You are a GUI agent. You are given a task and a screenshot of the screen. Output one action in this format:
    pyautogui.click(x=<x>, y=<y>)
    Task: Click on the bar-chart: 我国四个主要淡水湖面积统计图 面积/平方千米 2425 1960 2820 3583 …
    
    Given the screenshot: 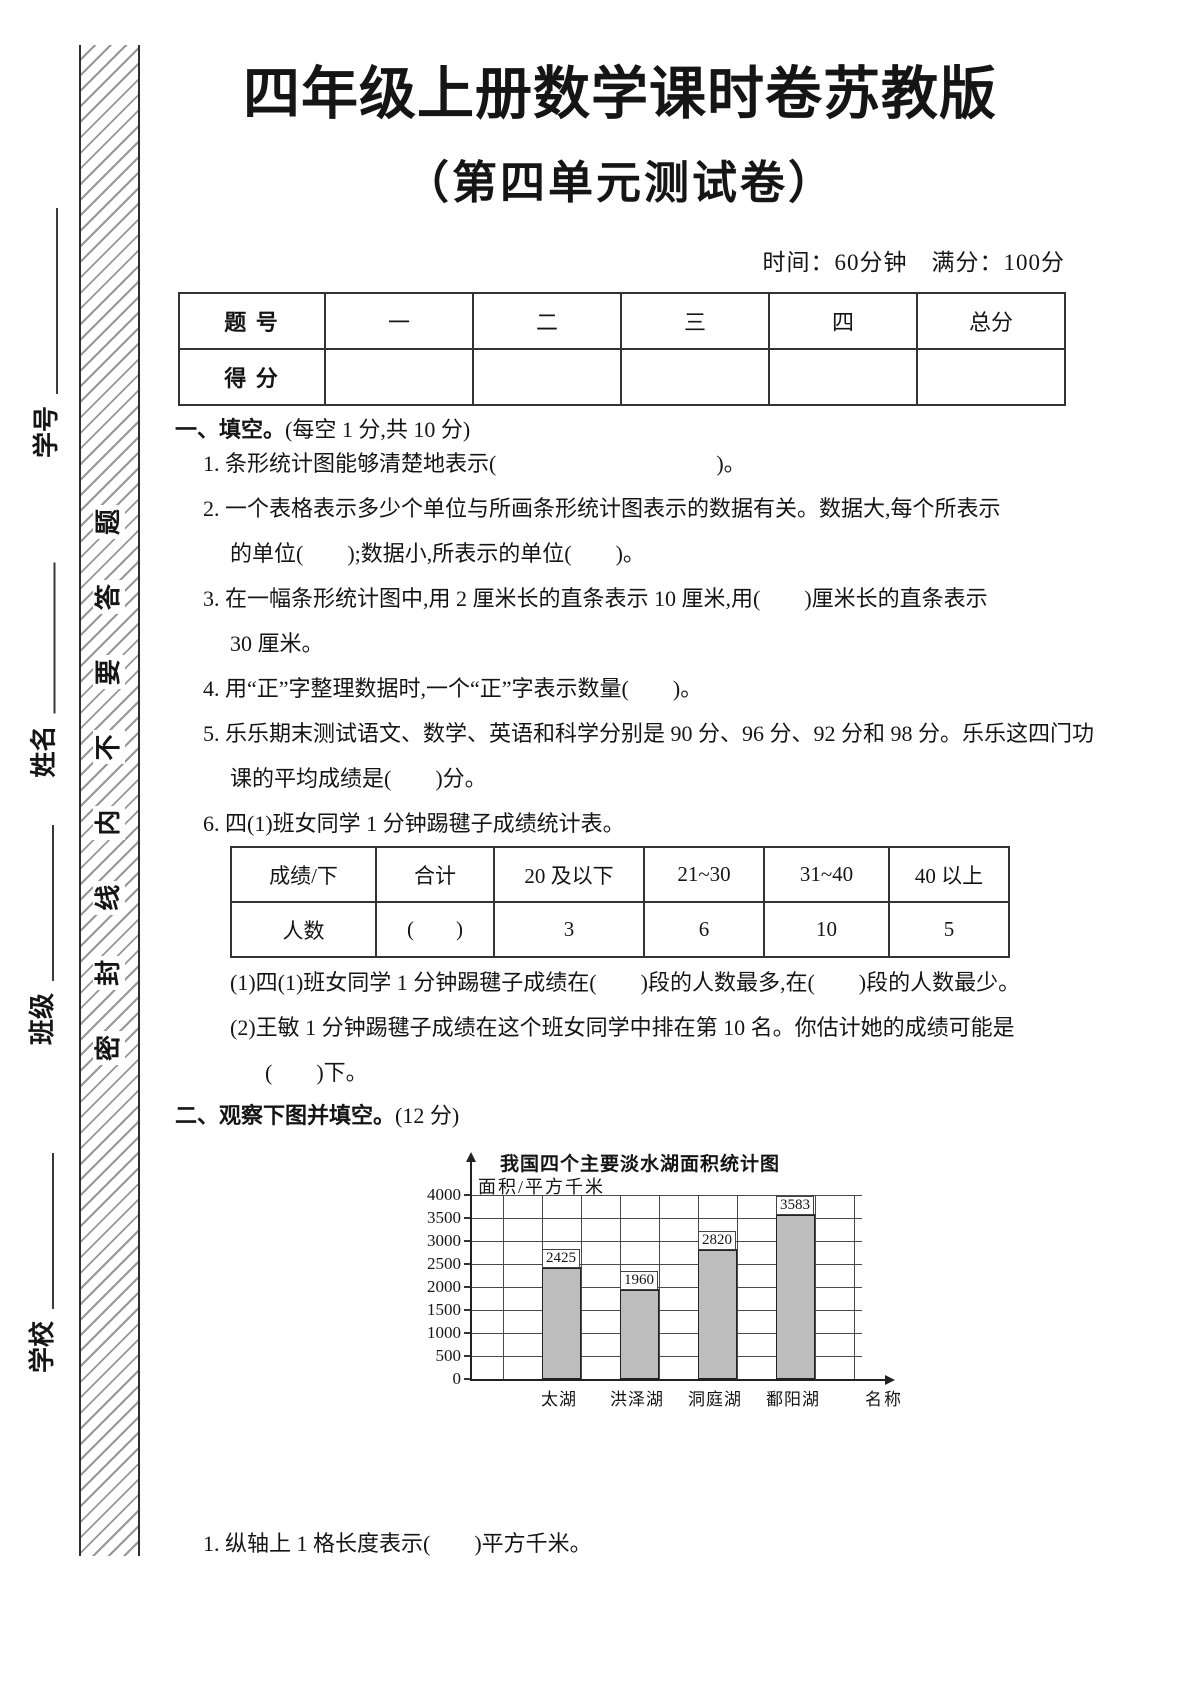 What is the action you would take?
    pyautogui.click(x=696, y=1285)
    